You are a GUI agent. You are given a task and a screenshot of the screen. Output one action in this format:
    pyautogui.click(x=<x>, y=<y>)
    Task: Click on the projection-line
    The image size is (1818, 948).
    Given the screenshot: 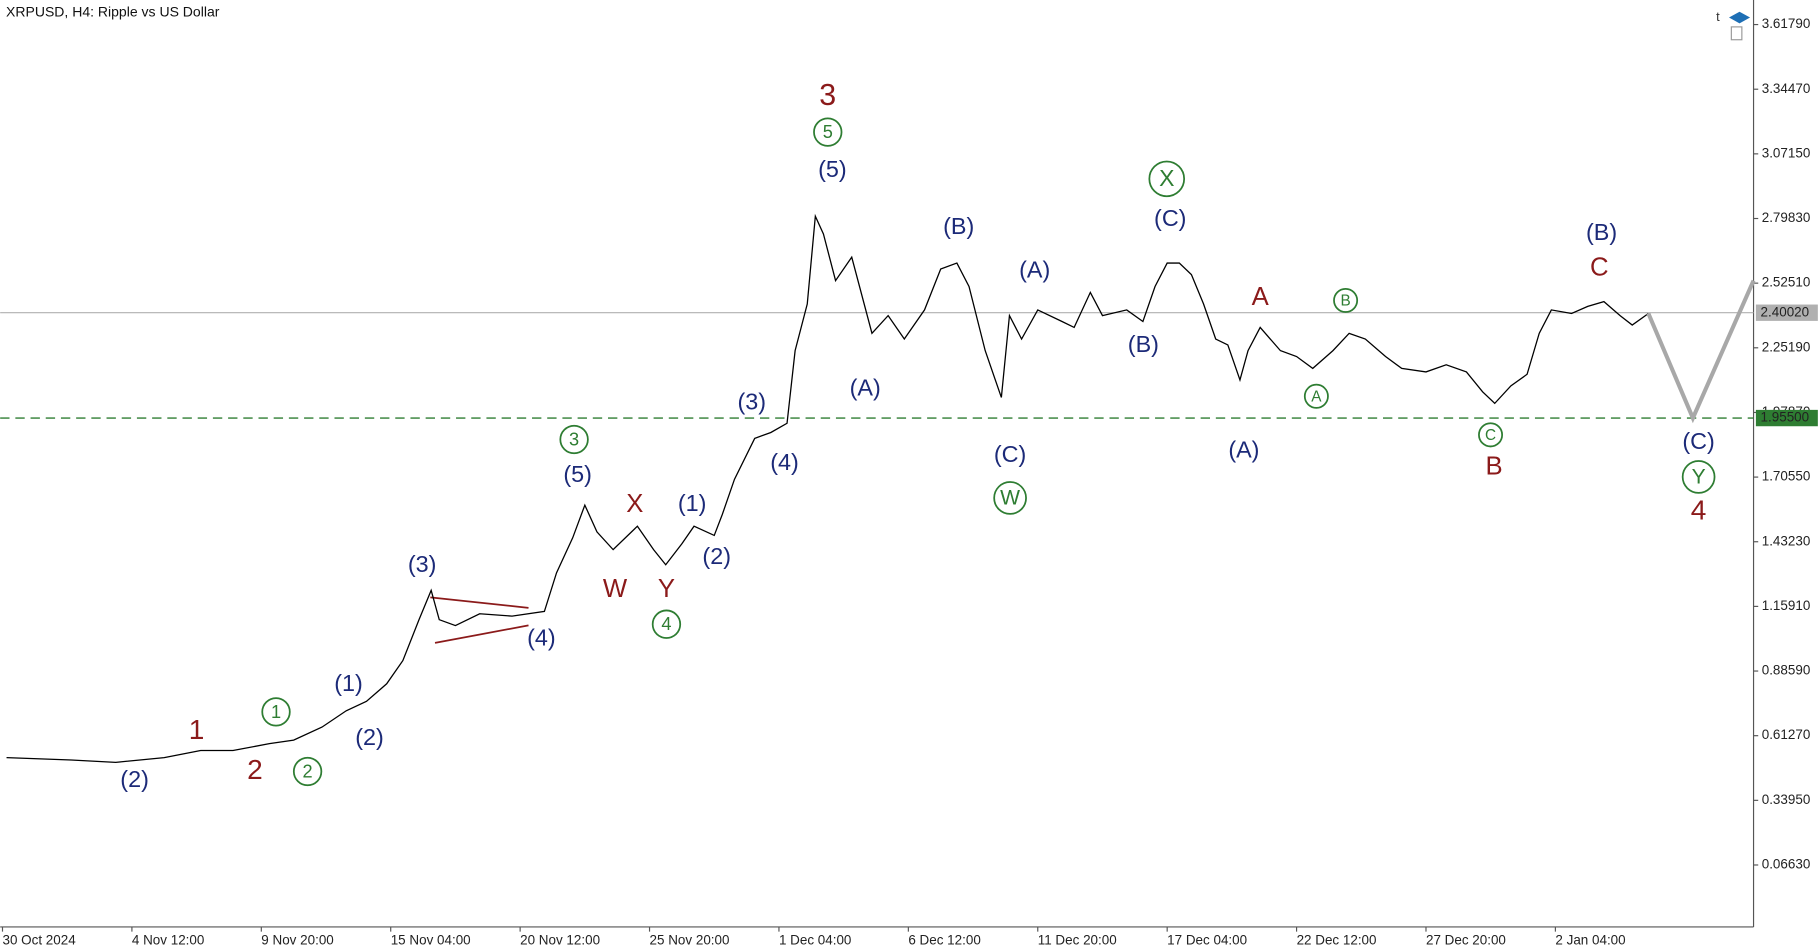 What is the action you would take?
    pyautogui.click(x=1701, y=351)
    